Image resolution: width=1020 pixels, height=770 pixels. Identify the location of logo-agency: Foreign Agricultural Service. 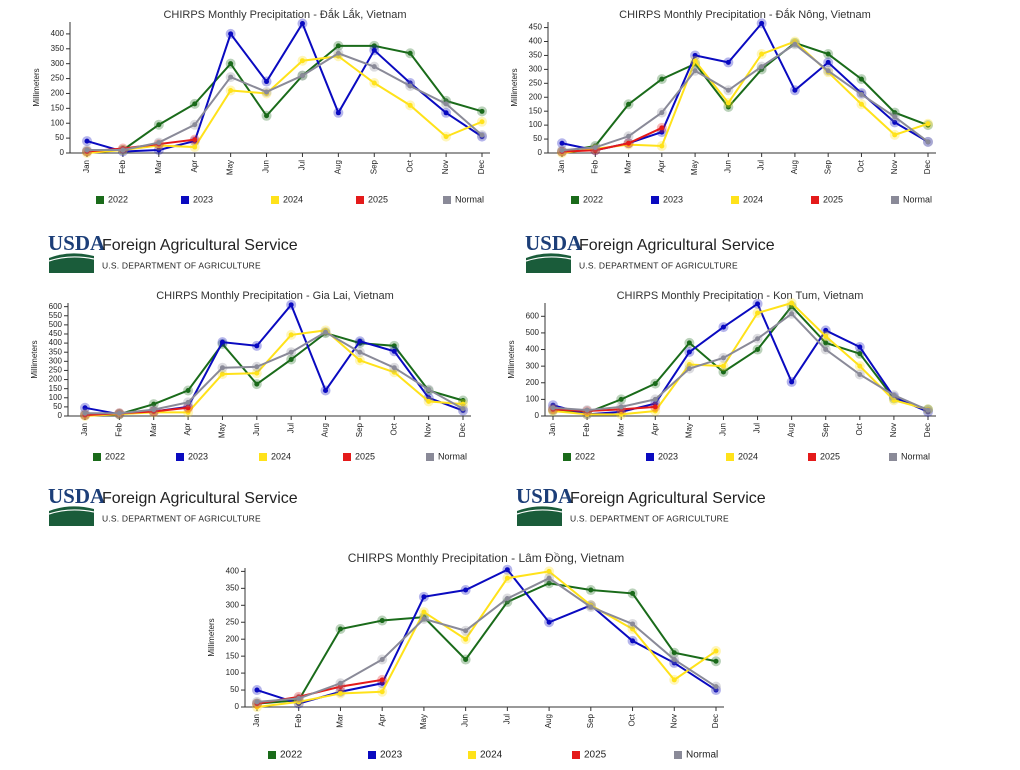
(677, 245).